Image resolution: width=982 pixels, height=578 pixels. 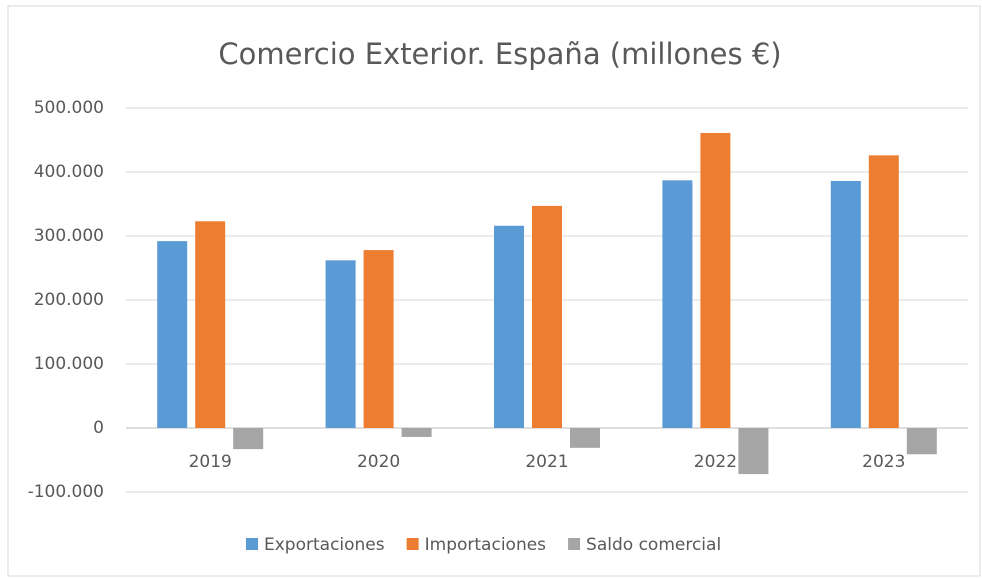 What do you see at coordinates (324, 545) in the screenshot?
I see `legend-label: Exportaciones` at bounding box center [324, 545].